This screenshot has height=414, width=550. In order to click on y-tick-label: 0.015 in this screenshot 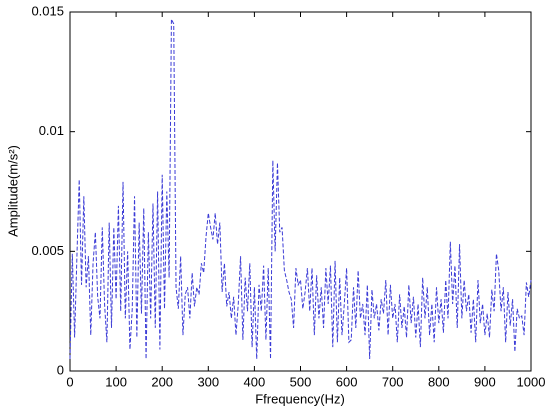, I will do `click(47, 10)`.